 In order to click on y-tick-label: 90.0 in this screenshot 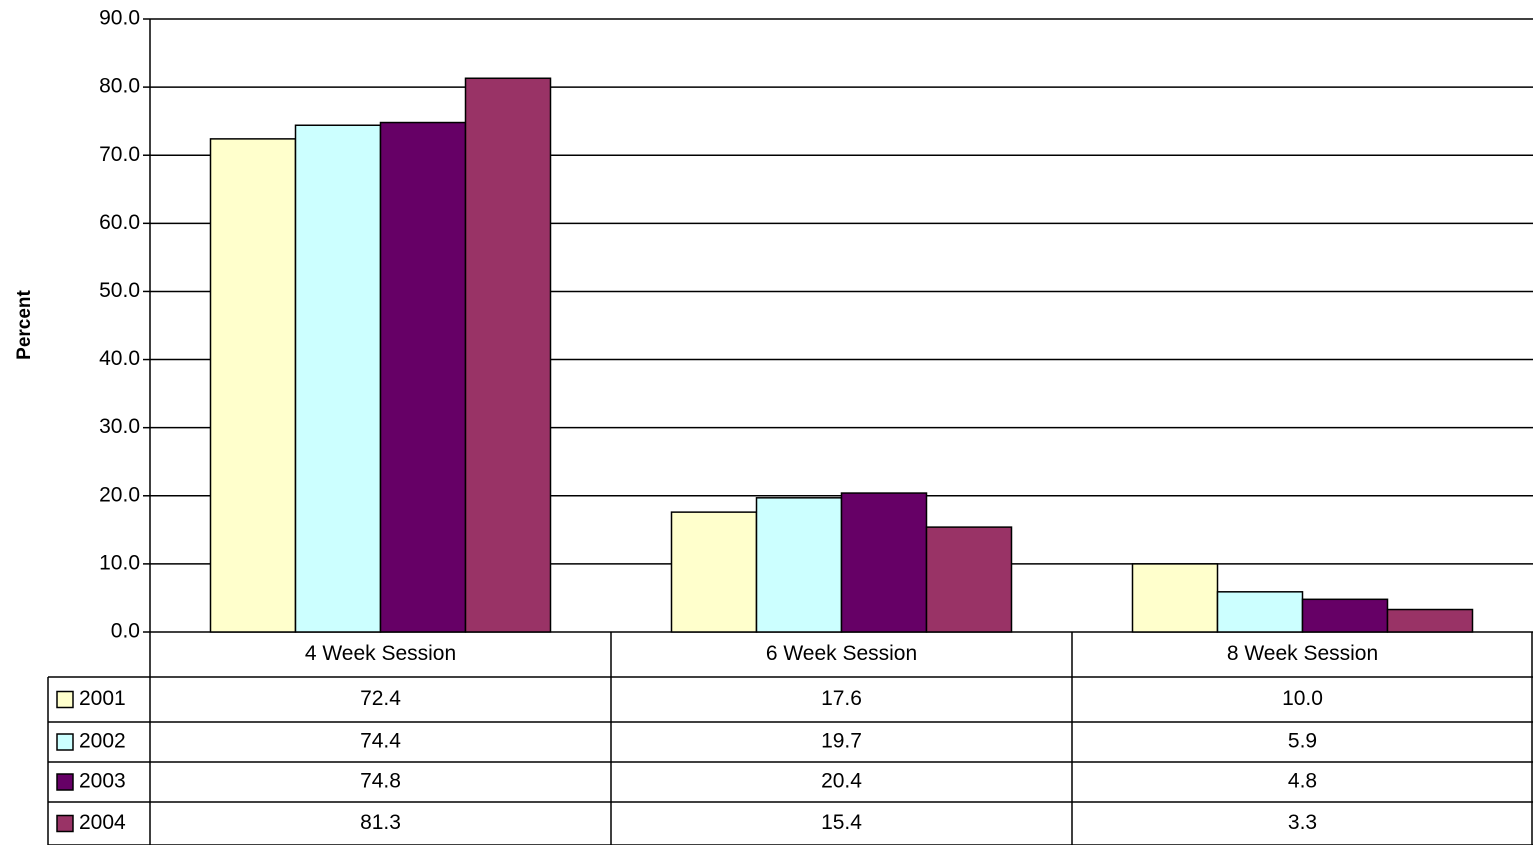, I will do `click(119, 18)`.